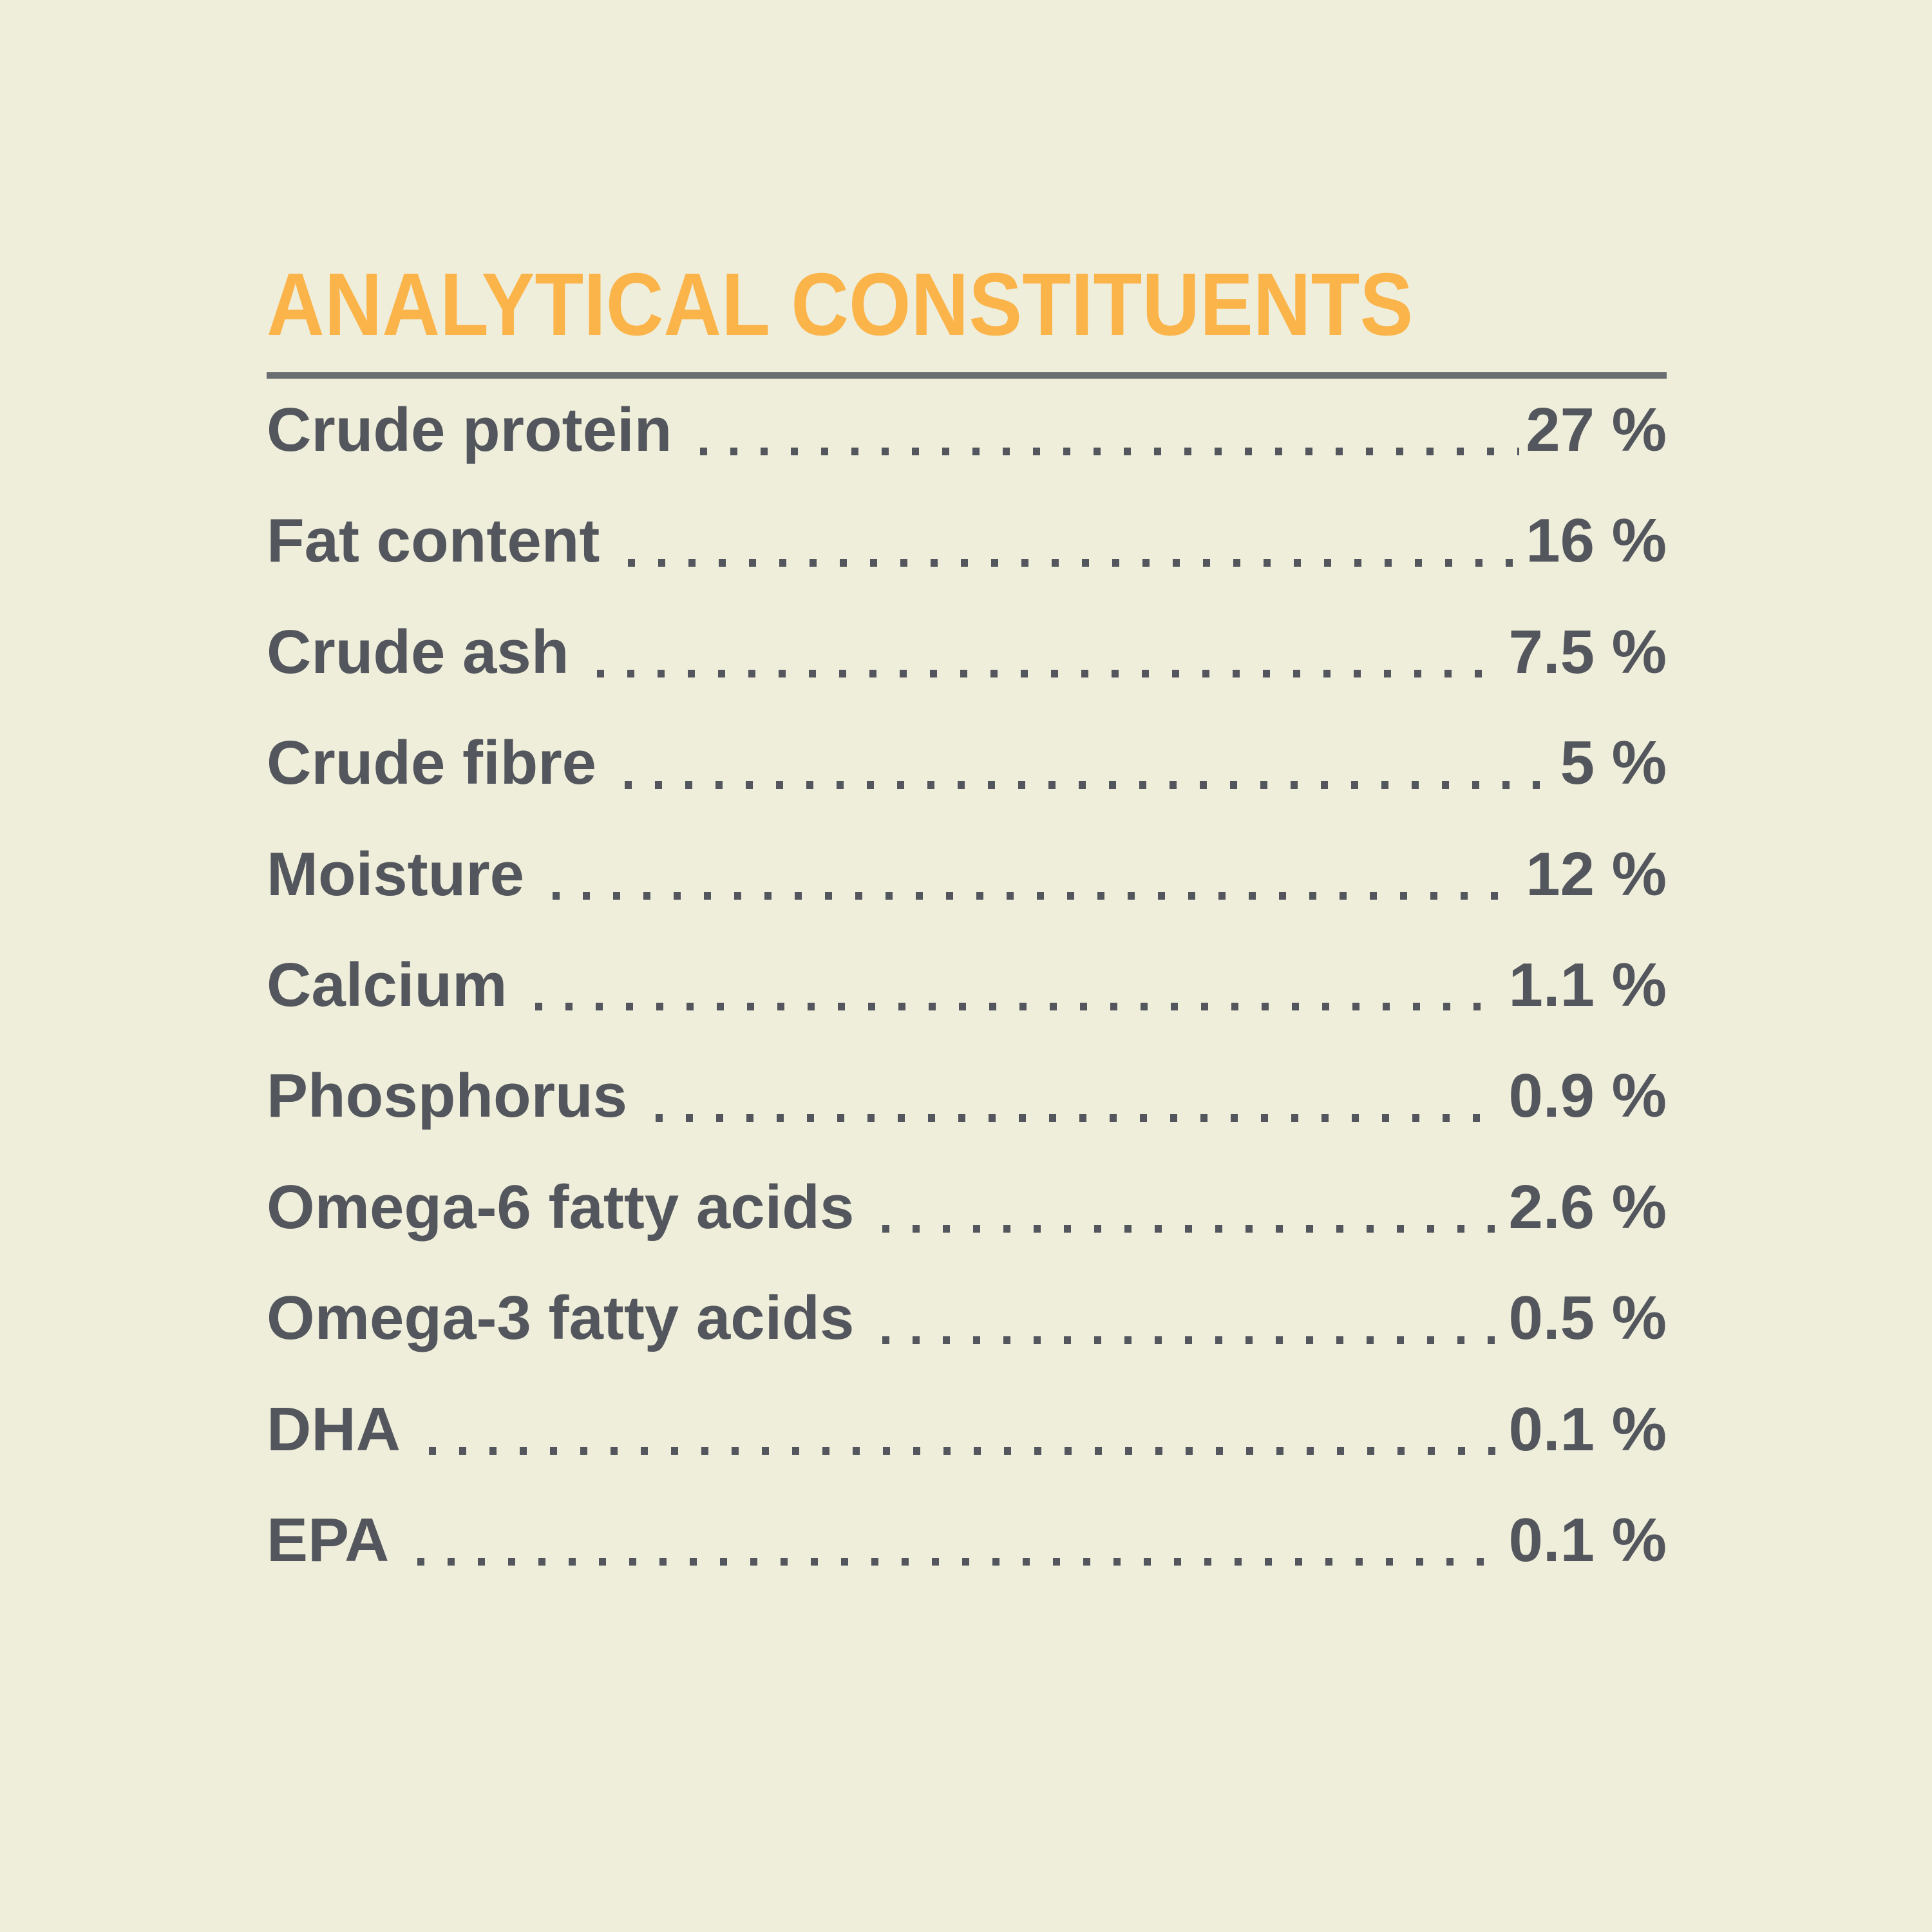  Describe the element at coordinates (967, 763) in the screenshot. I see `nutrient-row: Crude fibre 5 %` at that location.